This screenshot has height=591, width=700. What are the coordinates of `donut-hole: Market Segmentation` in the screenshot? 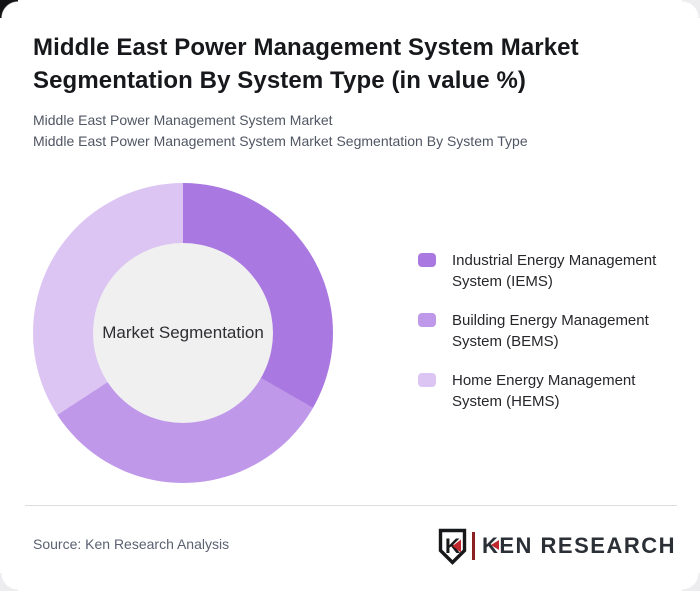 It's located at (183, 333).